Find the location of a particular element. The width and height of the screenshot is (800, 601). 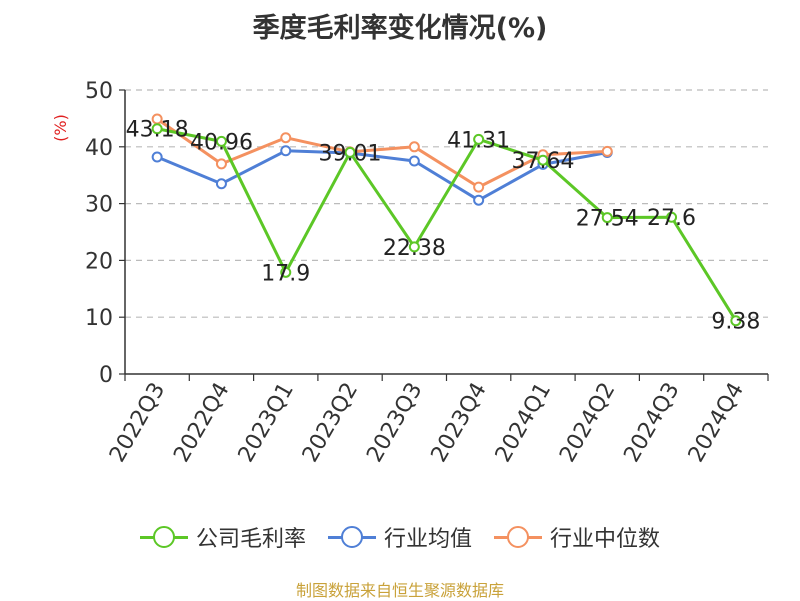

data-label: 22.38 is located at coordinates (414, 248).